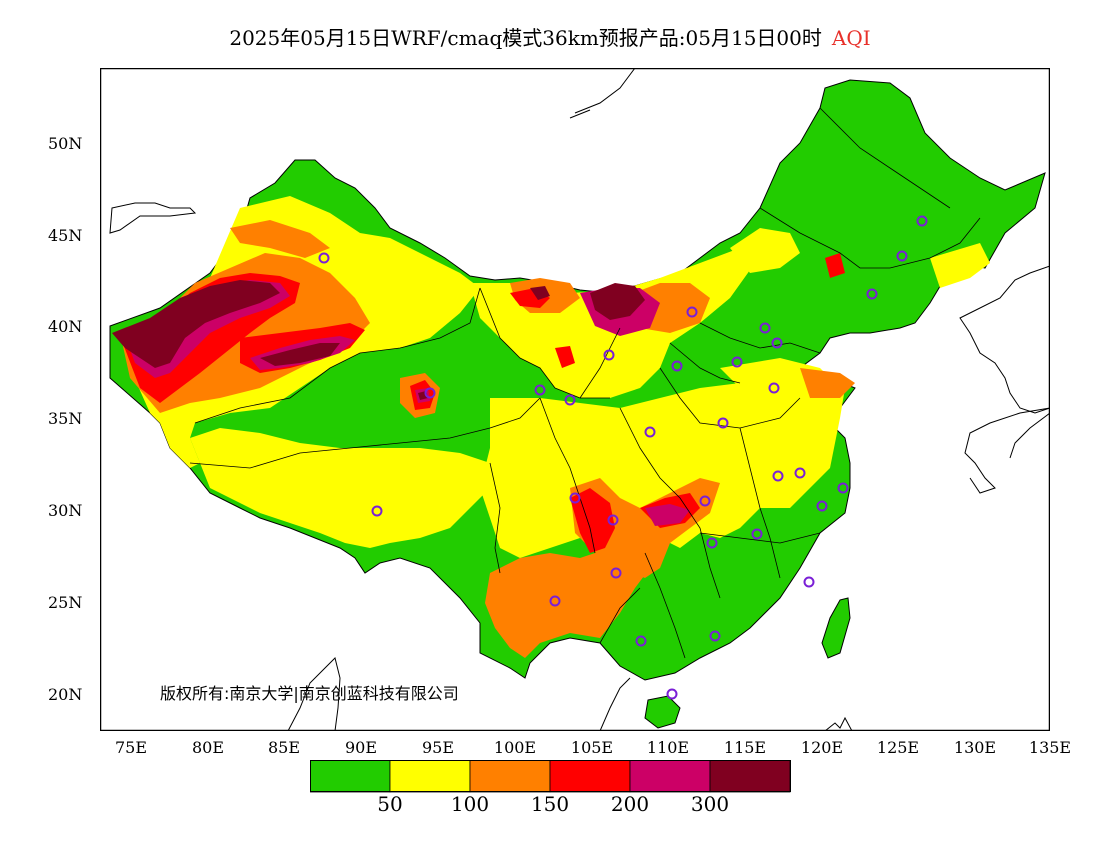 Image resolution: width=1100 pixels, height=850 pixels. What do you see at coordinates (668, 747) in the screenshot?
I see `x-tick-label: 110E` at bounding box center [668, 747].